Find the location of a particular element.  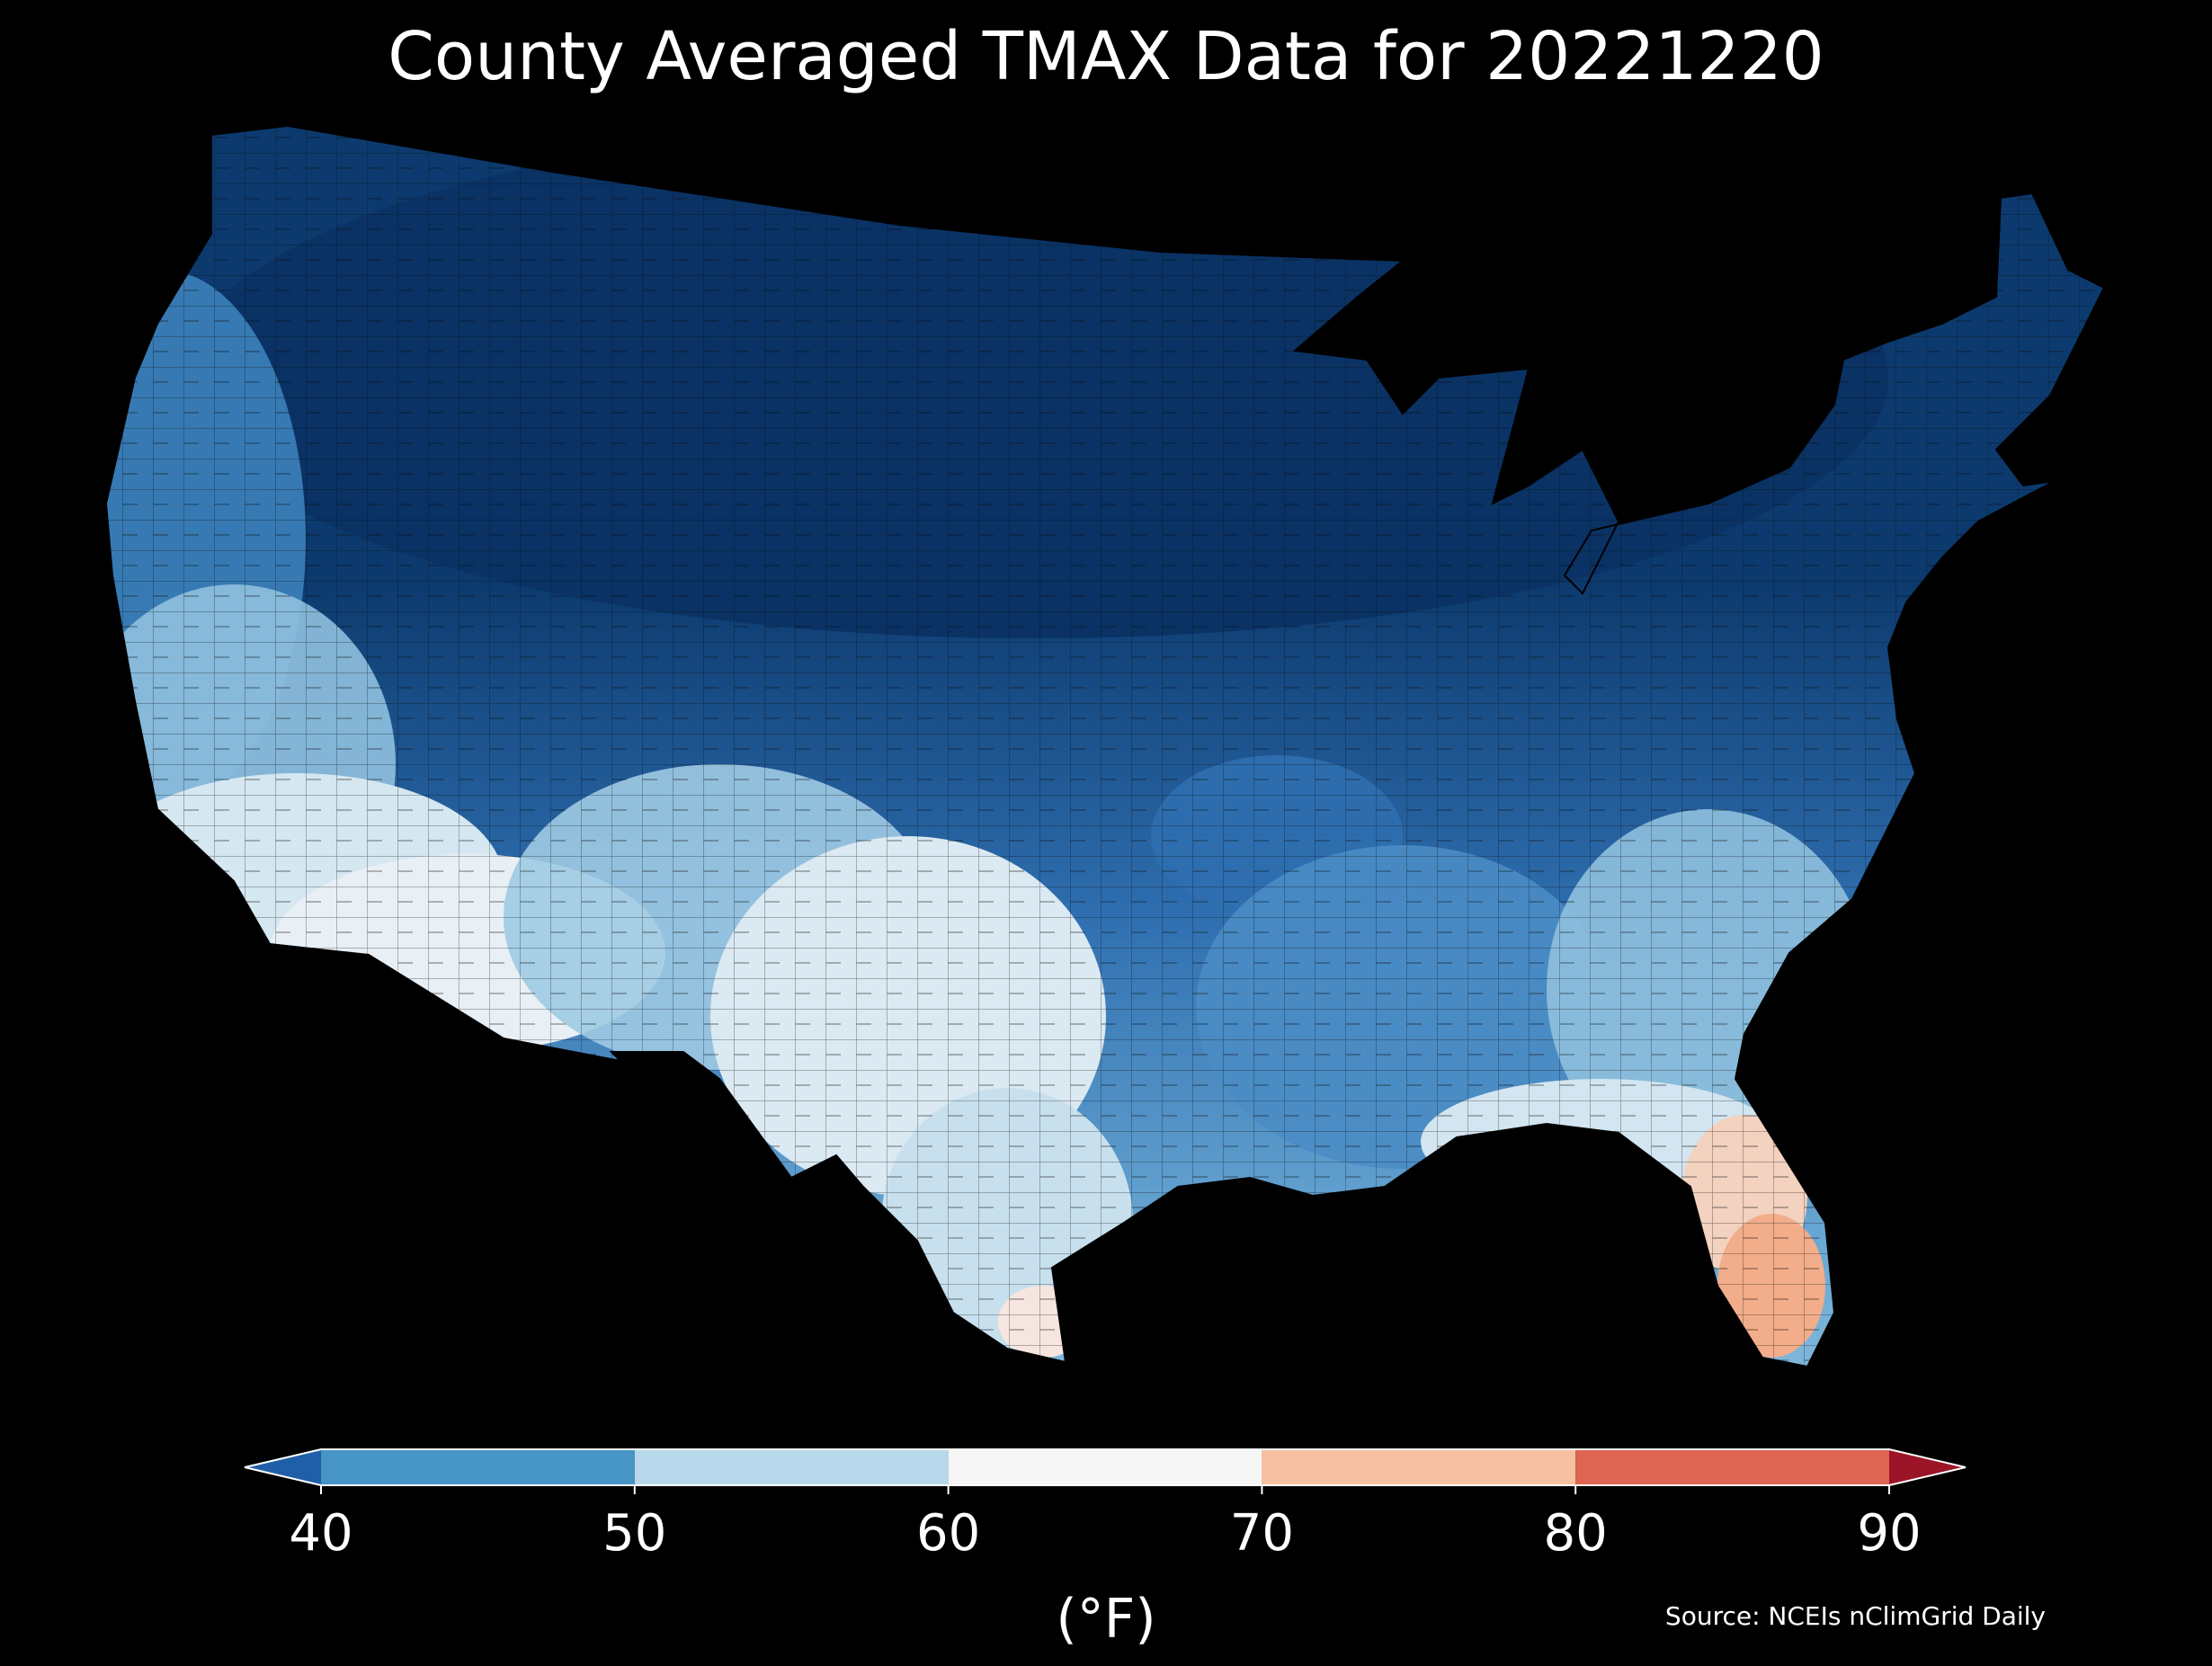

source-note: Source: NCEIs nClimGrid Daily is located at coordinates (1855, 1616).